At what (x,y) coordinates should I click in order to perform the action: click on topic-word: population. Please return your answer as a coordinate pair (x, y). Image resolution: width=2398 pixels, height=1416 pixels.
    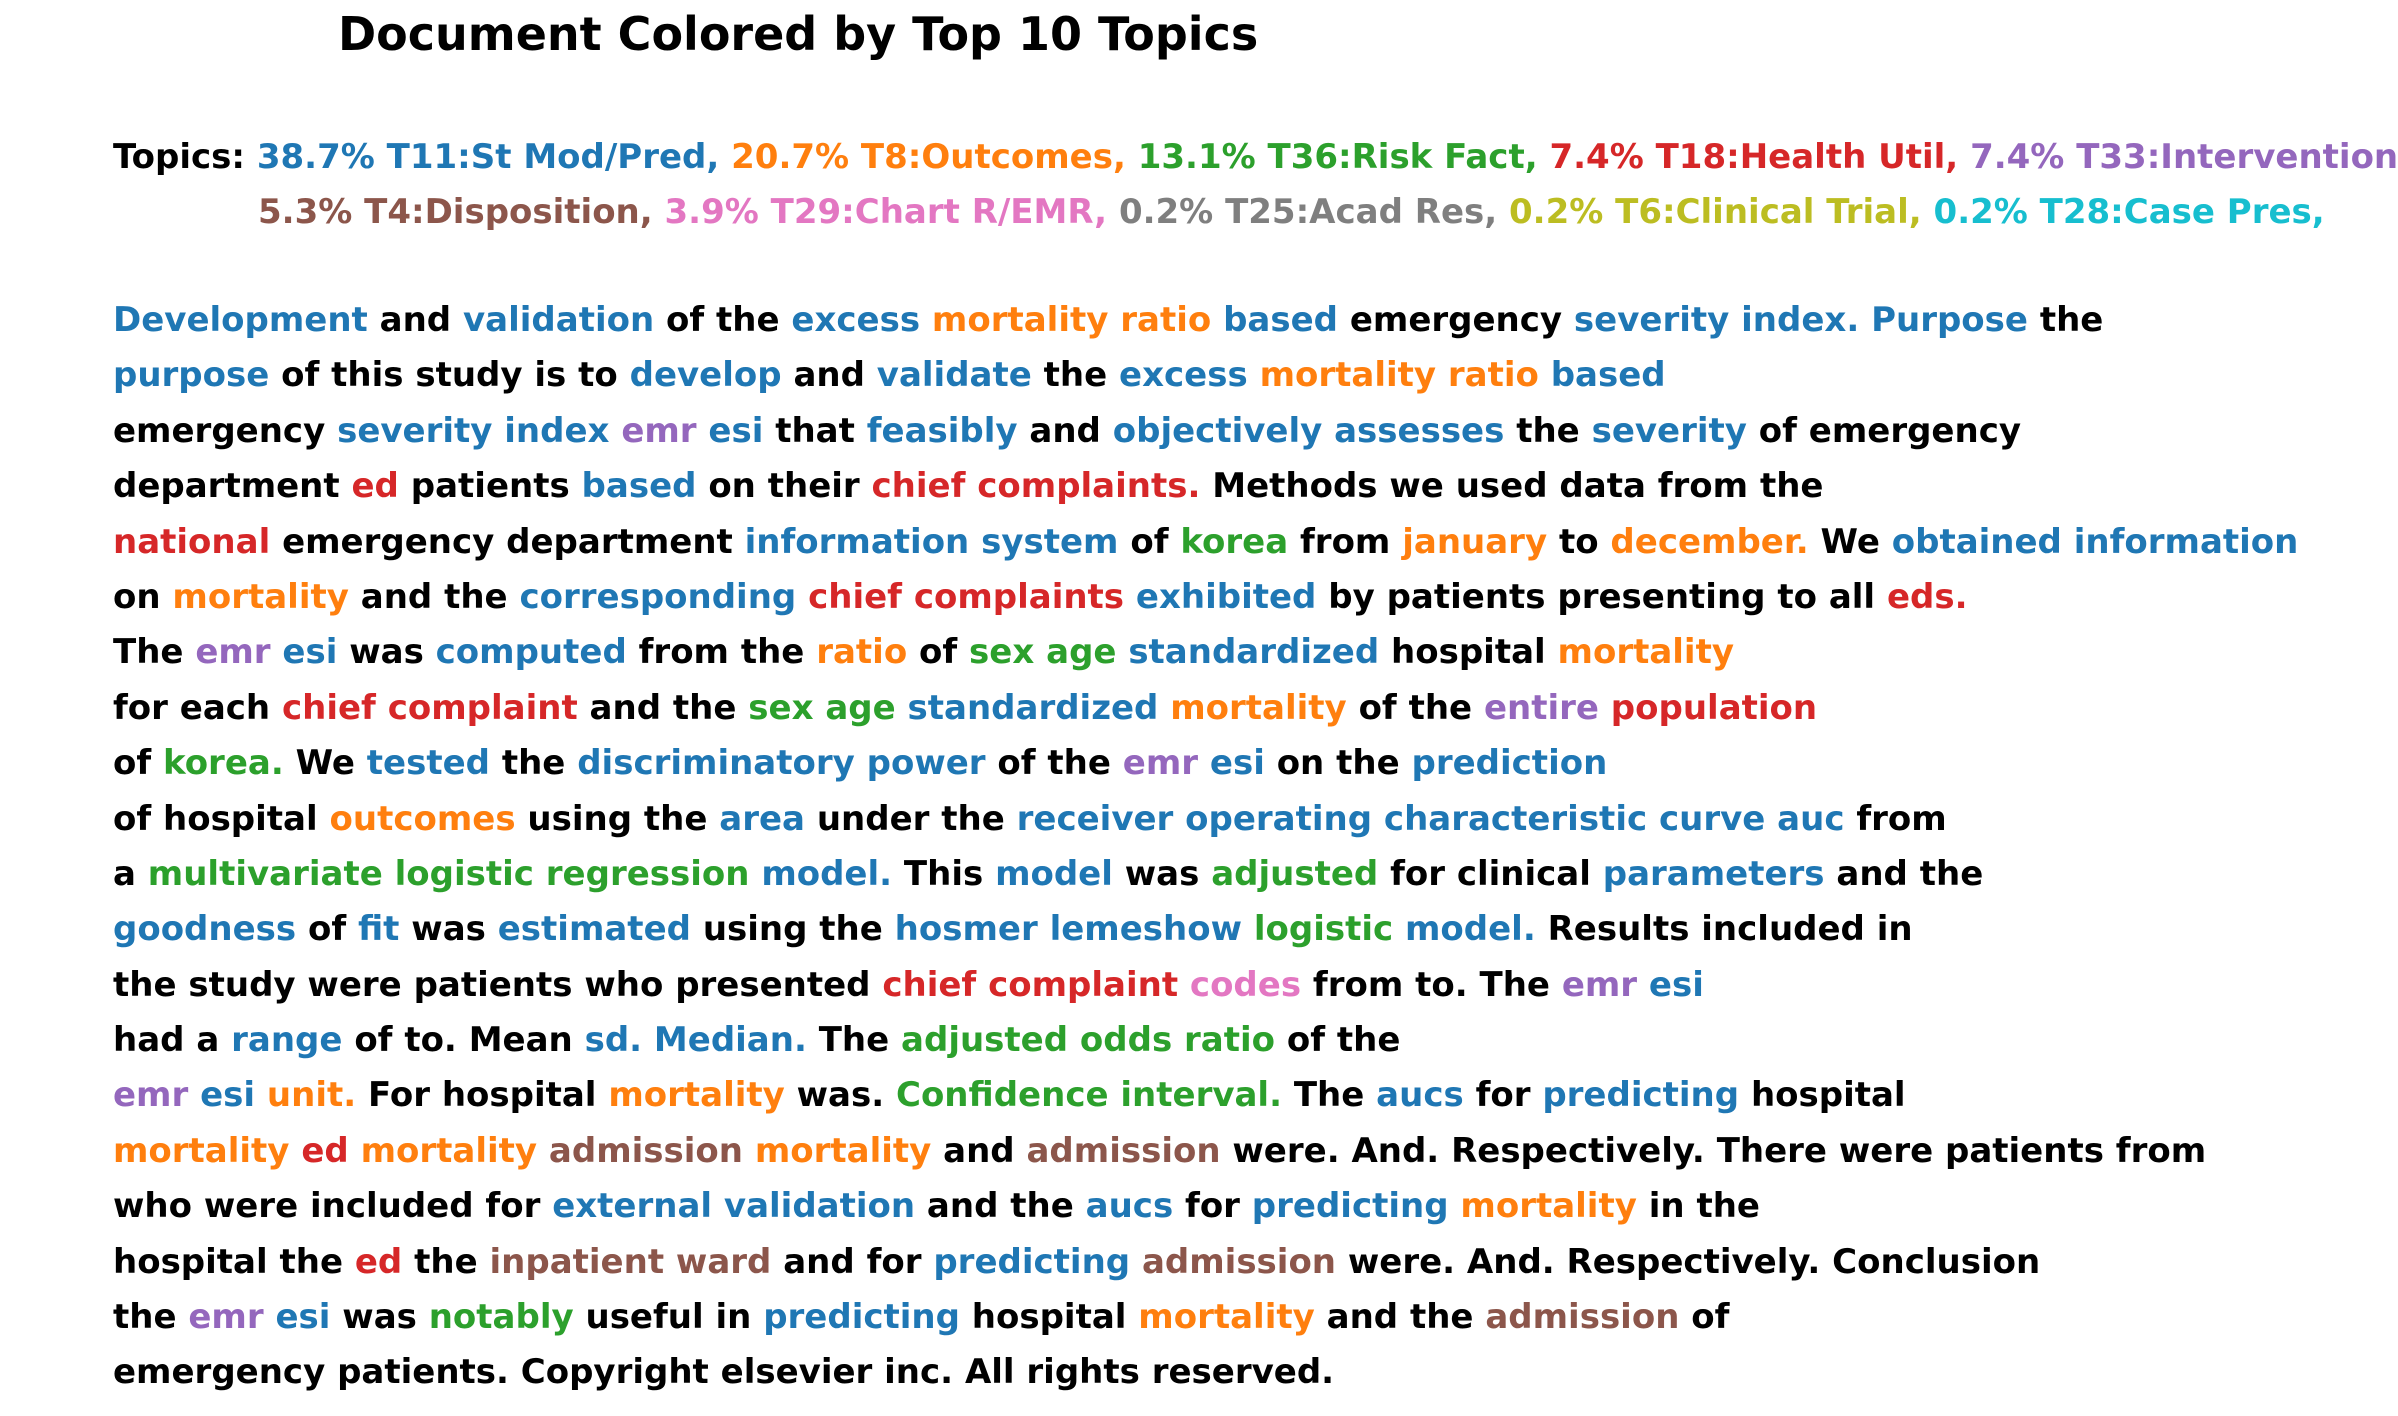
    Looking at the image, I should click on (1714, 707).